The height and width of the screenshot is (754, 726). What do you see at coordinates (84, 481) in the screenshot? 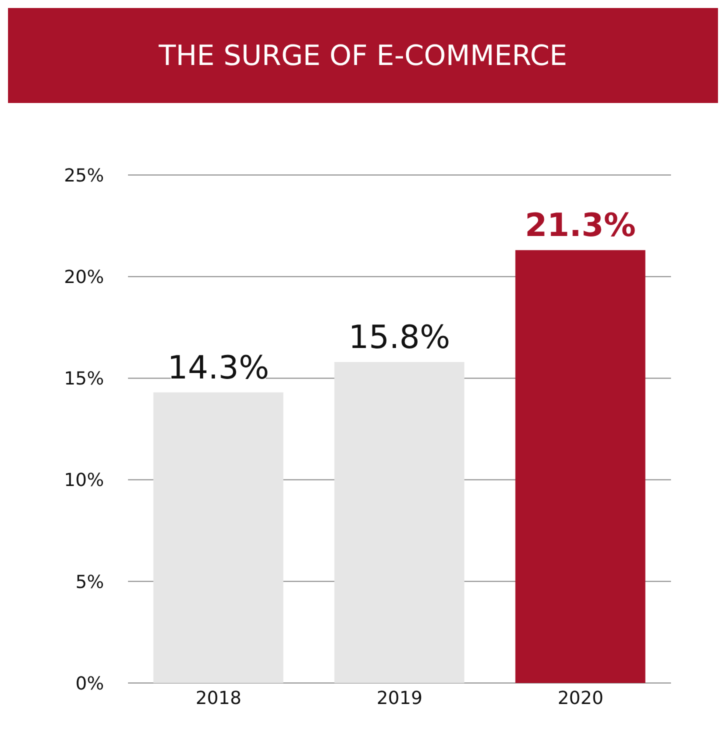
I see `y-tick-label: 10%` at bounding box center [84, 481].